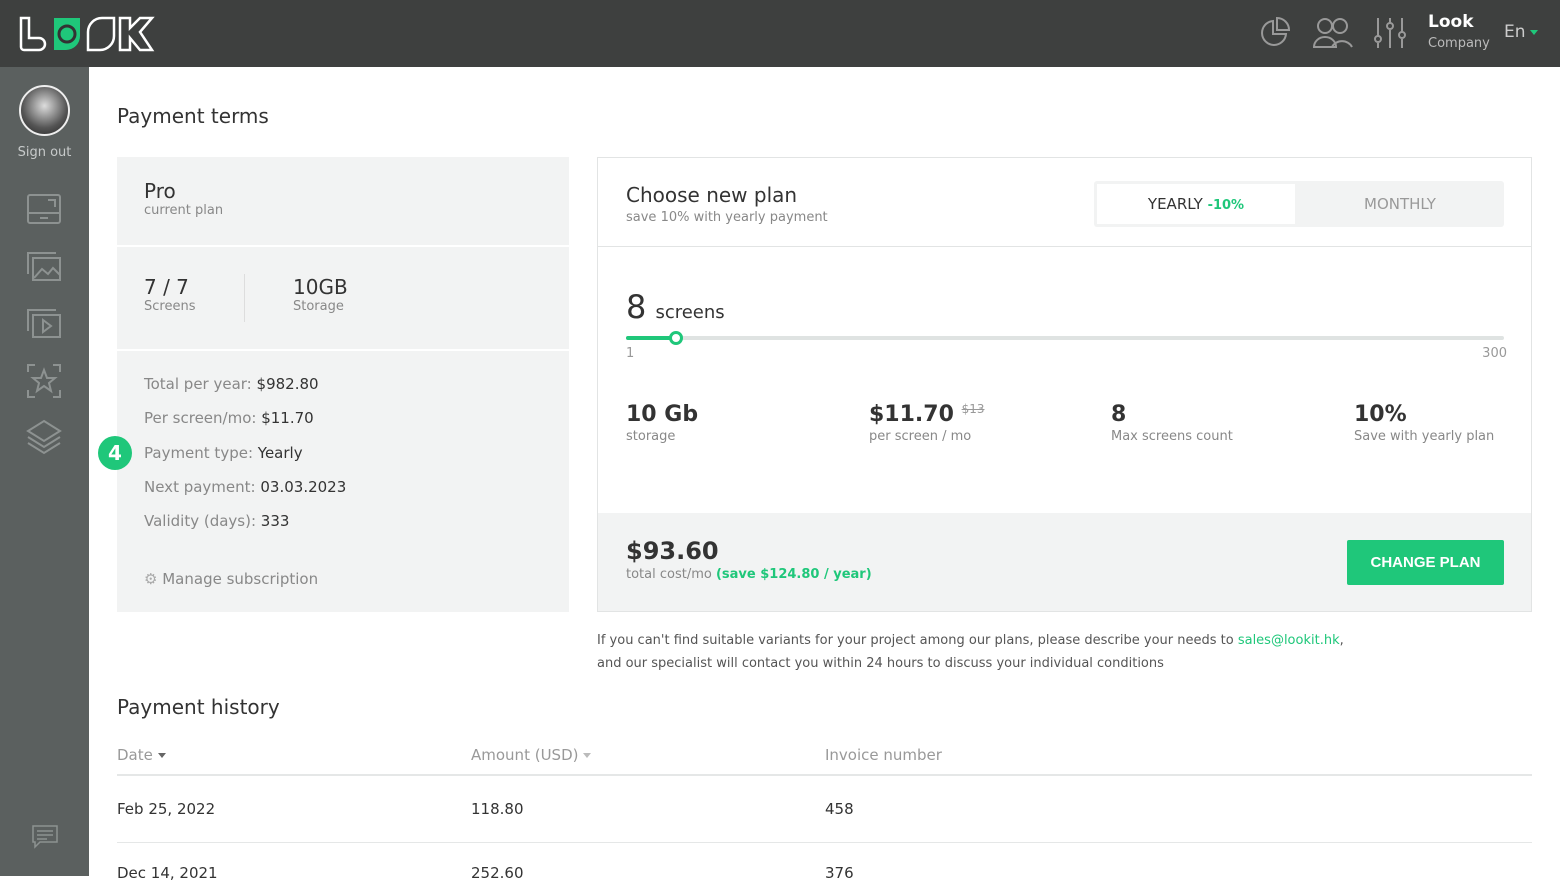  Describe the element at coordinates (690, 312) in the screenshot. I see `screens-unit: screens` at that location.